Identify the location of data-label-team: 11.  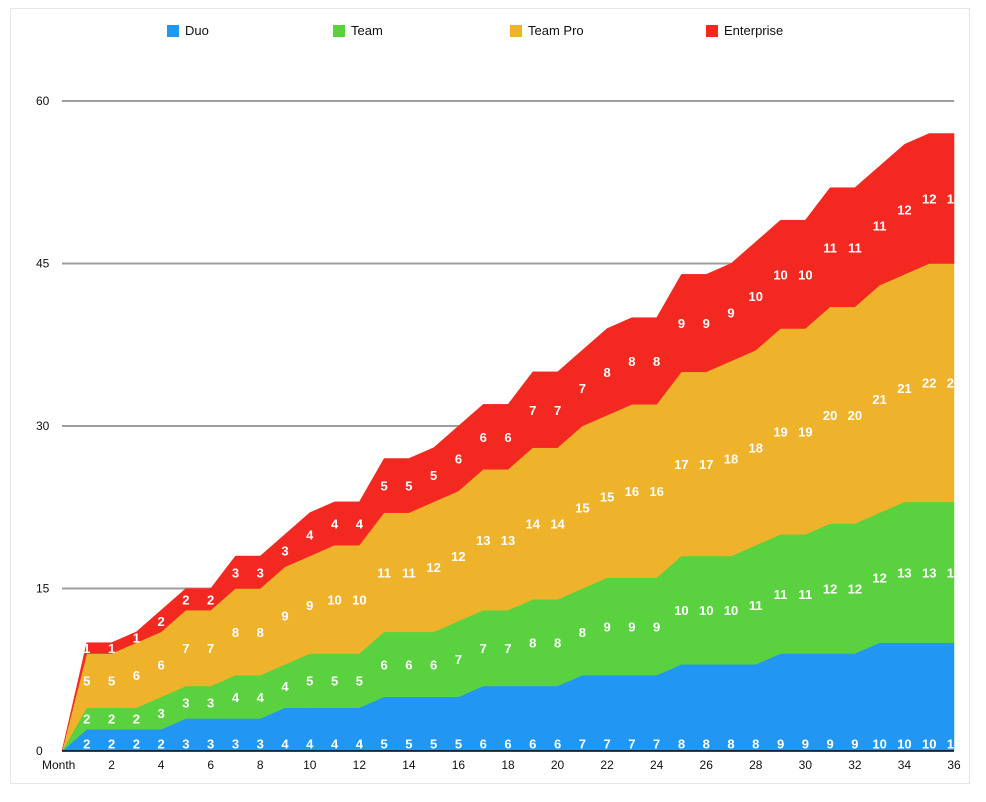
(756, 605).